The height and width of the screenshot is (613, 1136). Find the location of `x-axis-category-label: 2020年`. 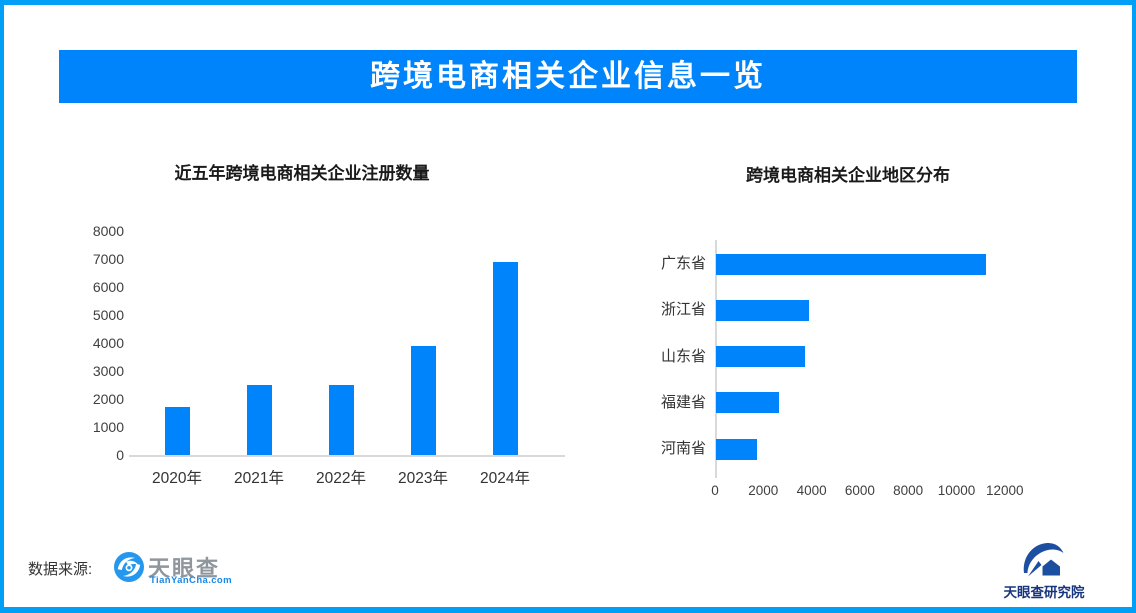

x-axis-category-label: 2020年 is located at coordinates (177, 478).